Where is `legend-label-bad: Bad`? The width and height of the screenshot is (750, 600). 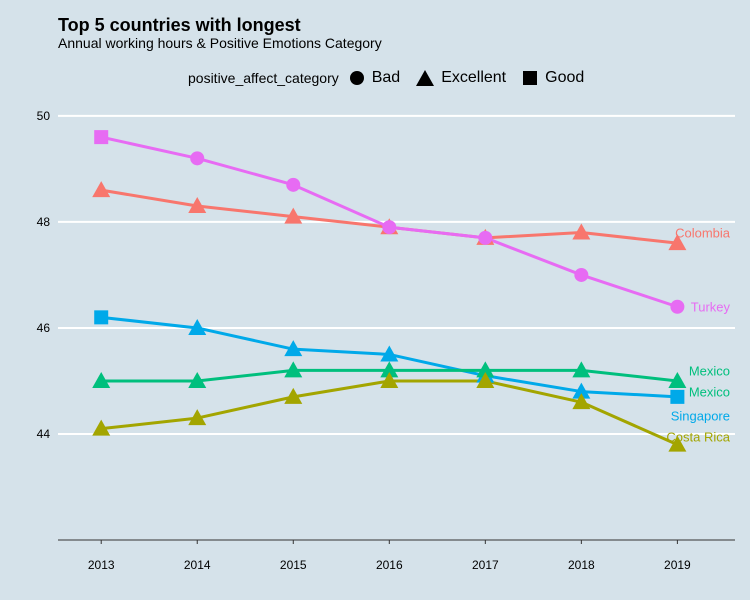
legend-label-bad: Bad is located at coordinates (386, 77).